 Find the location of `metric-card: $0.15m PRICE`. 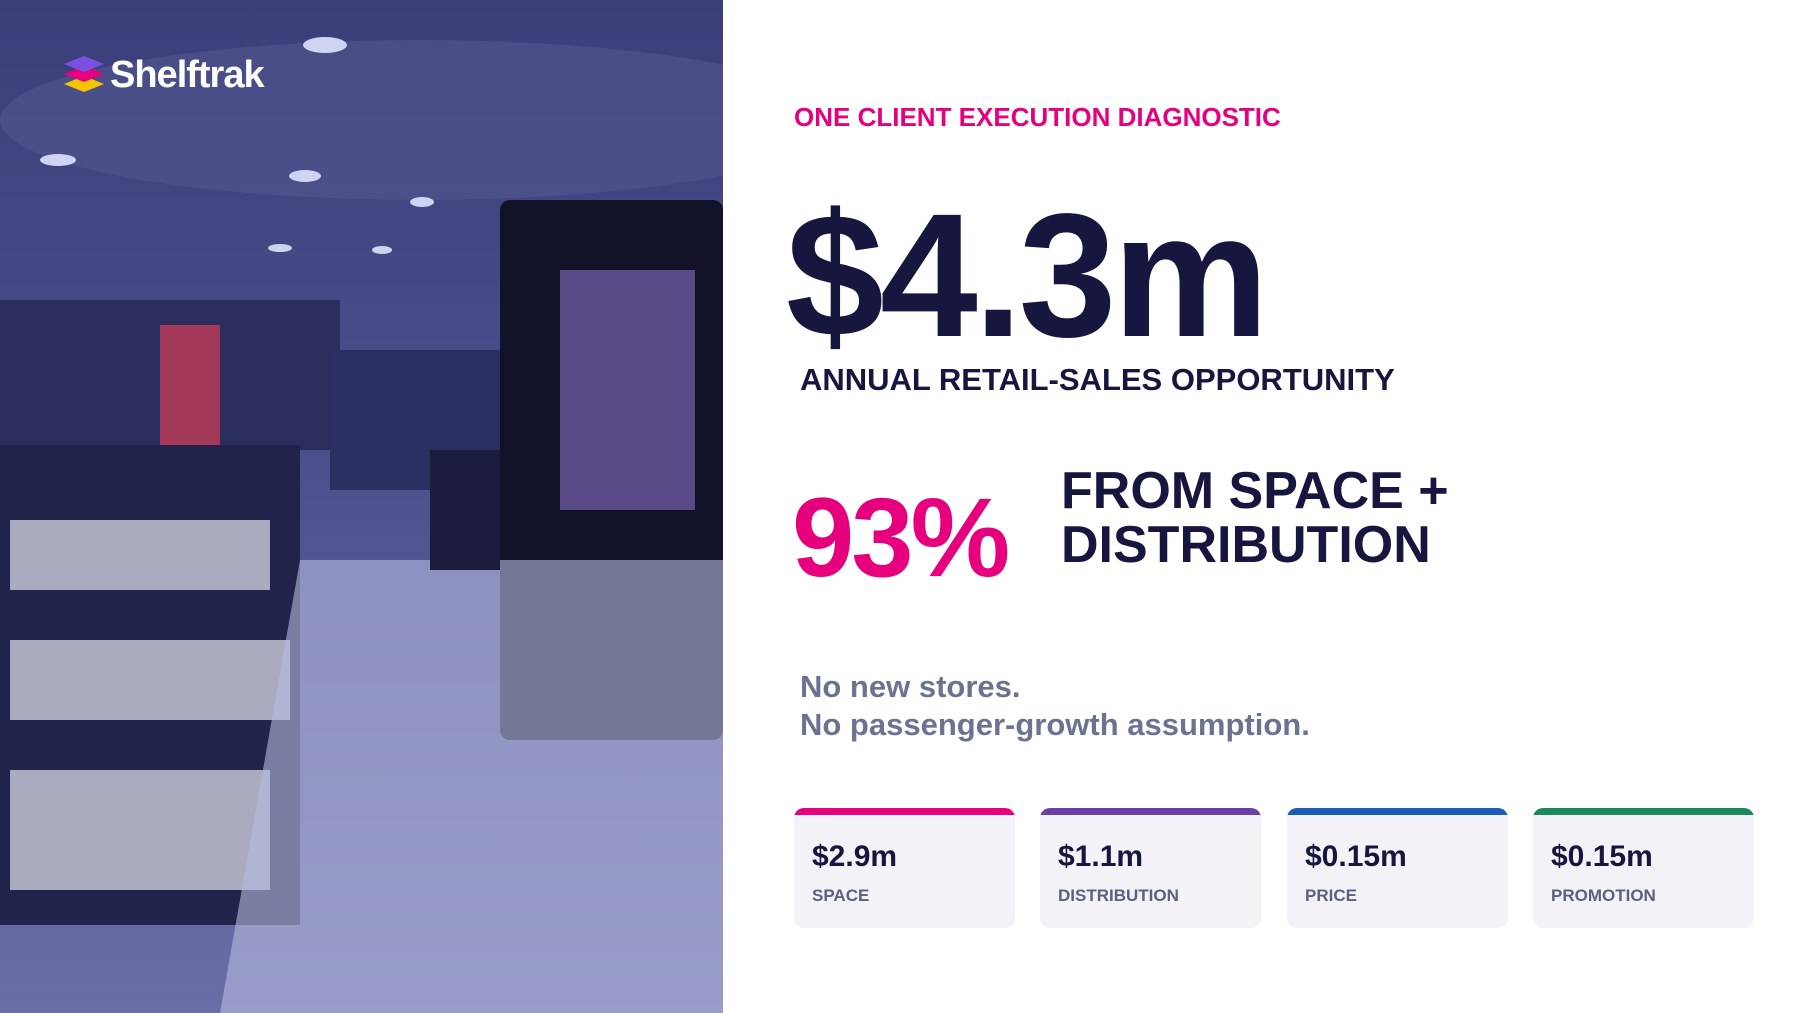

metric-card: $0.15m PRICE is located at coordinates (1397, 868).